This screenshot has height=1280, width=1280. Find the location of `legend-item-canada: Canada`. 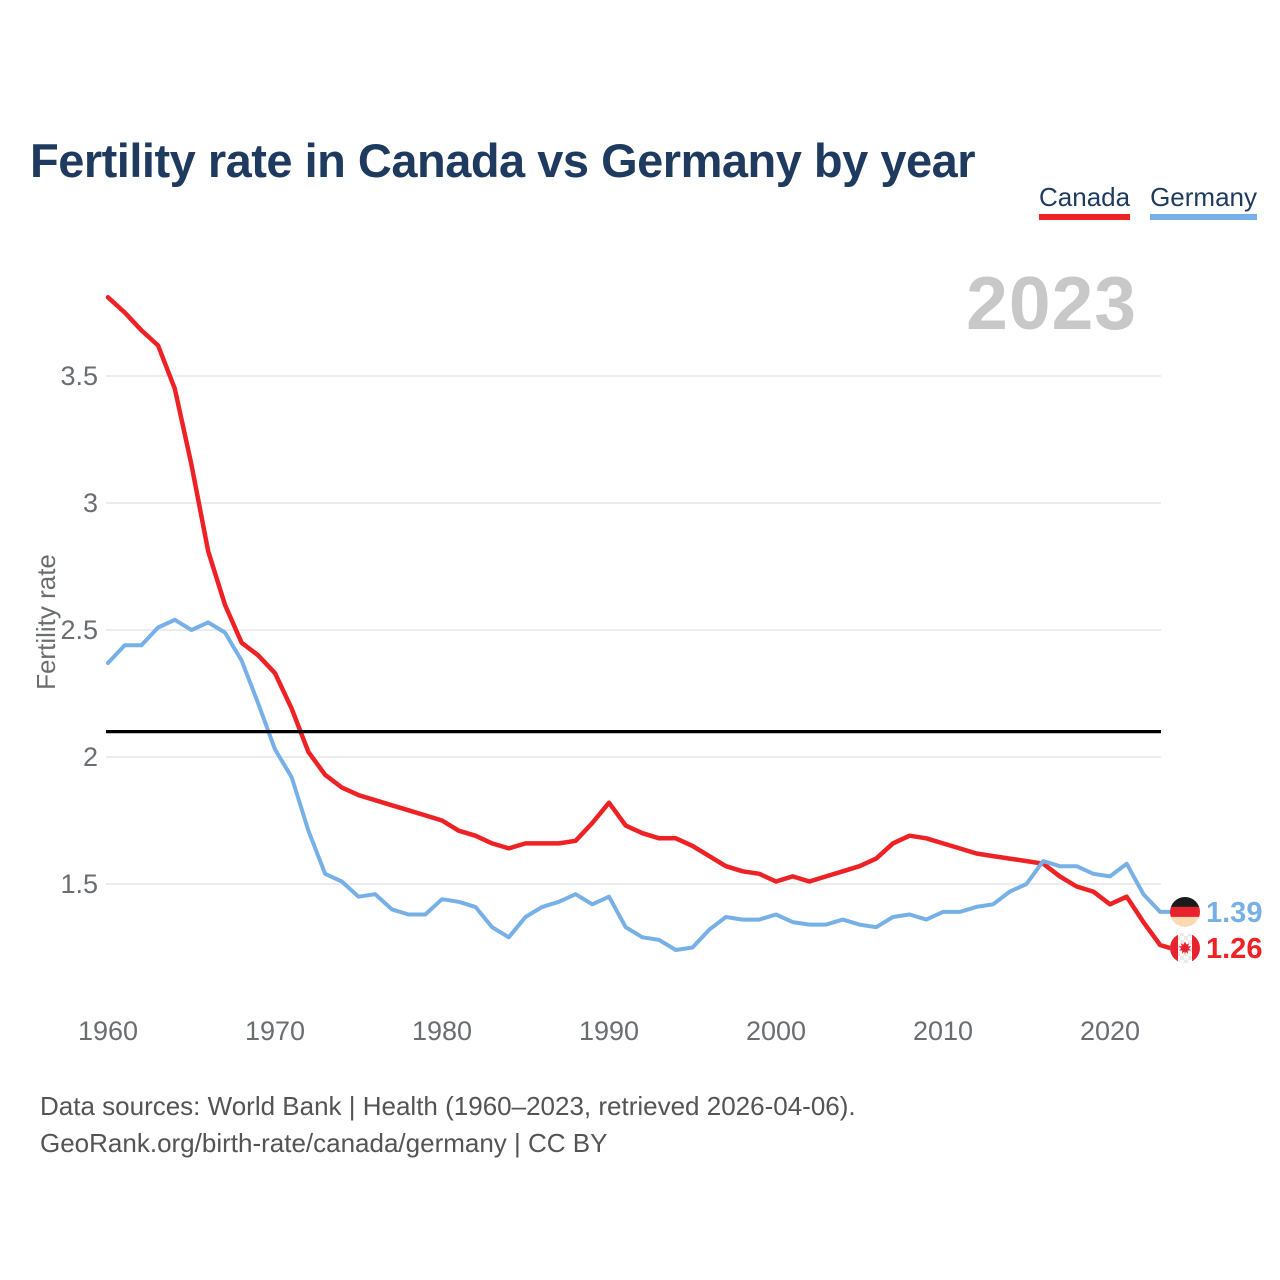

legend-item-canada: Canada is located at coordinates (1085, 201).